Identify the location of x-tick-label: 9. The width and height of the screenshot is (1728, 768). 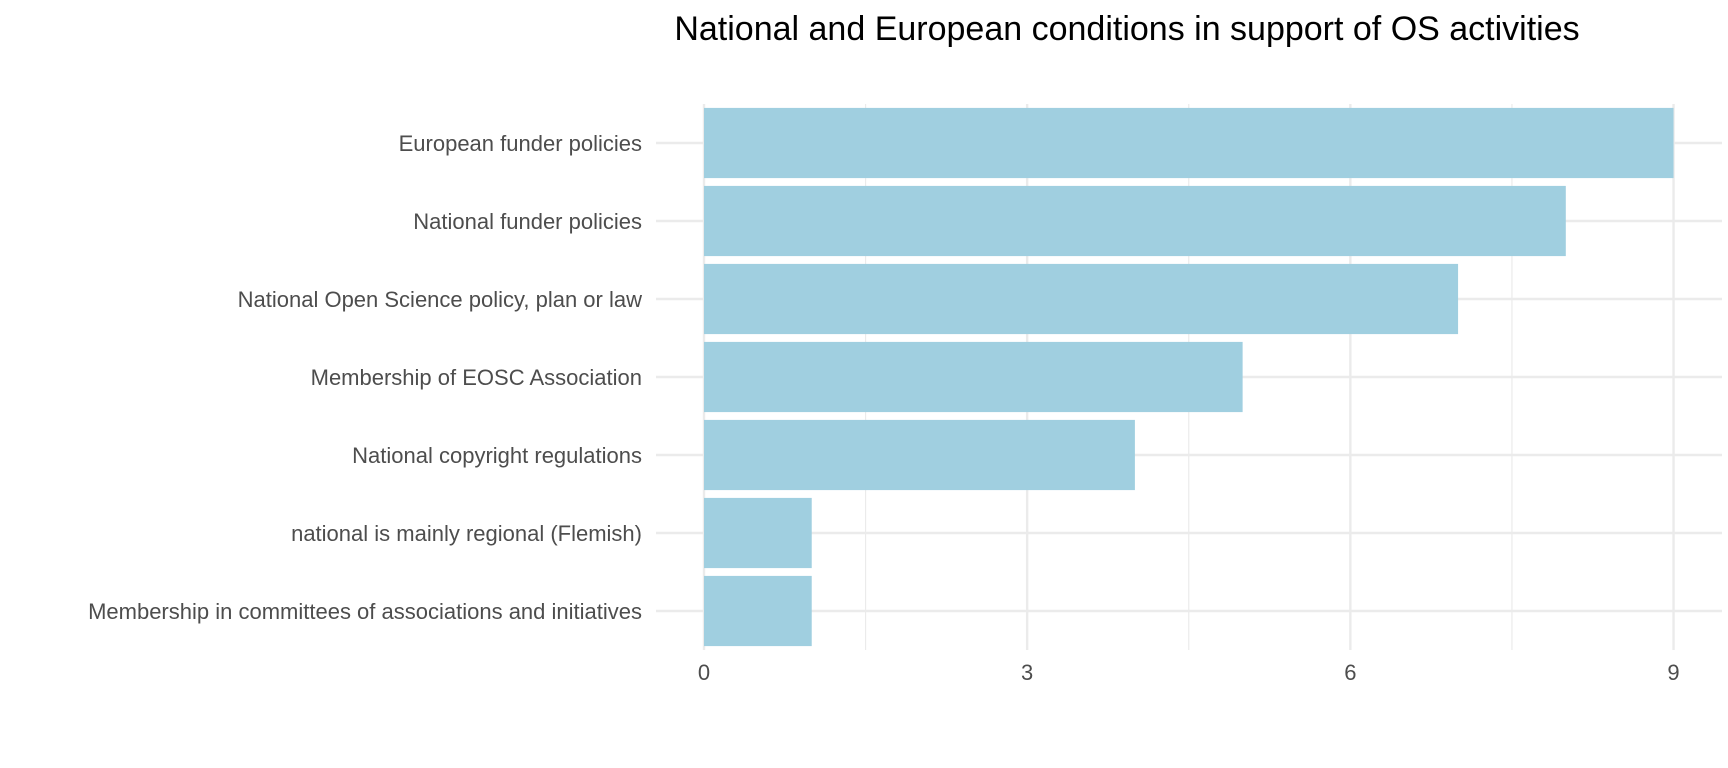
(1673, 672).